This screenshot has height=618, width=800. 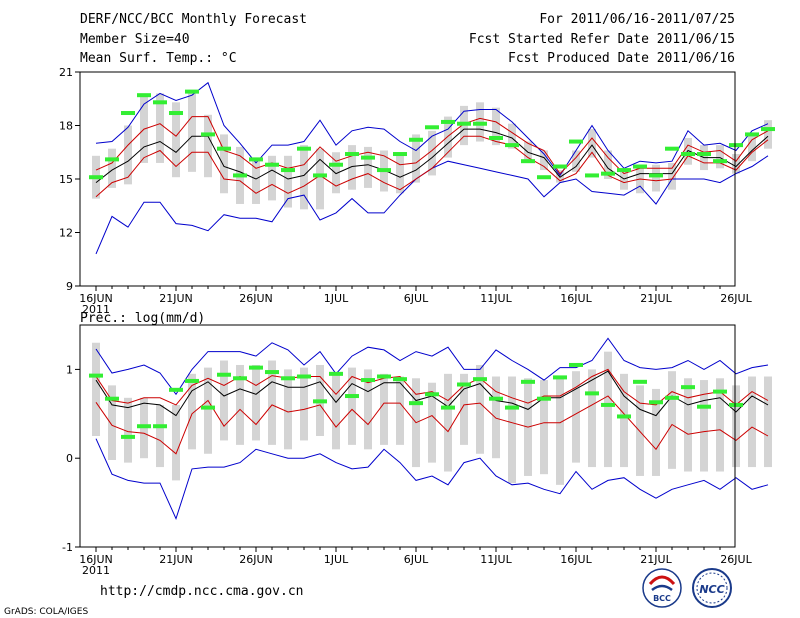 What do you see at coordinates (656, 298) in the screenshot?
I see `temp-x-tick-label: 21JUL` at bounding box center [656, 298].